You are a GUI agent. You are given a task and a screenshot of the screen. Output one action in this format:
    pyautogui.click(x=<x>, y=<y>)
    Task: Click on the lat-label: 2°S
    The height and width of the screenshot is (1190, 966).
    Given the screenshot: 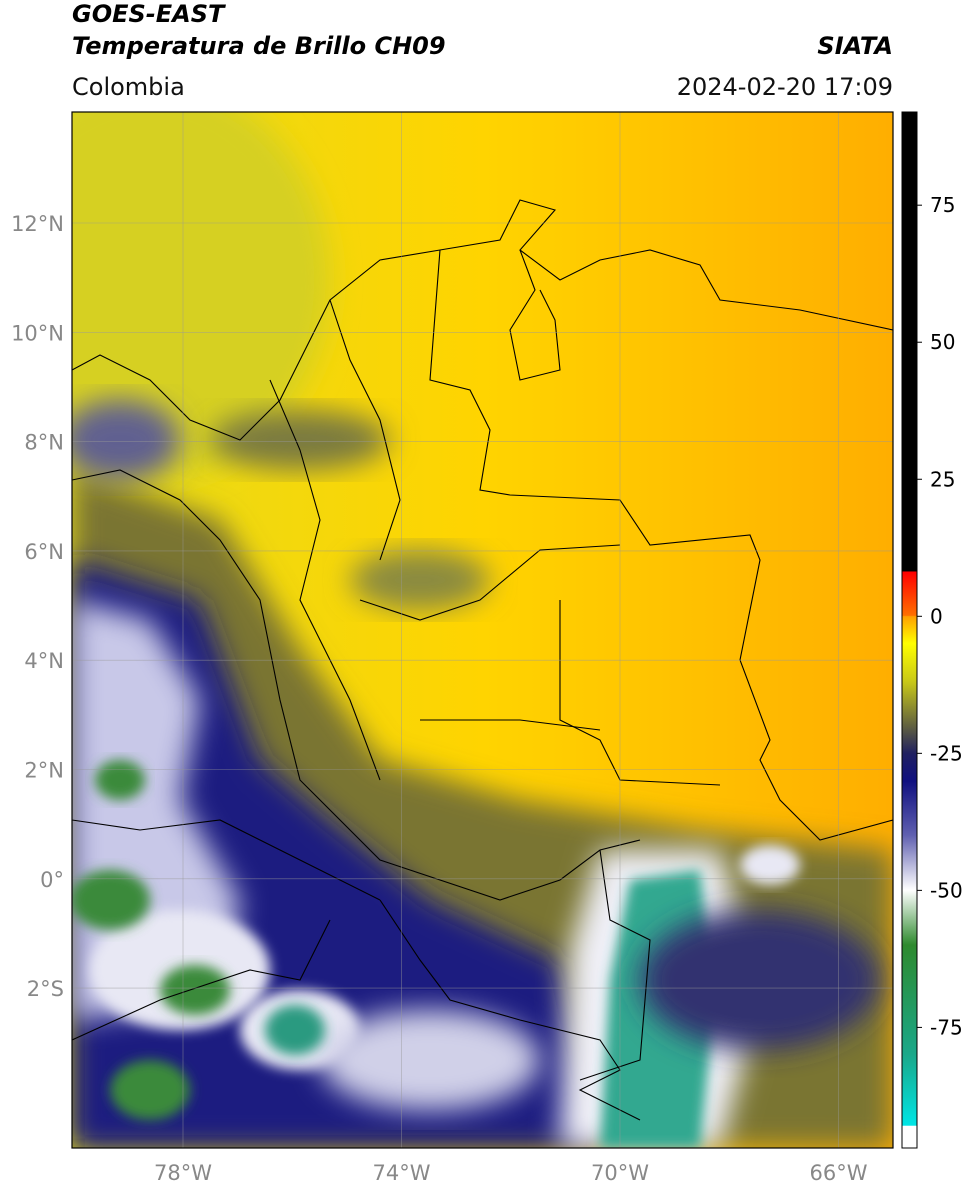 What is the action you would take?
    pyautogui.click(x=45, y=989)
    